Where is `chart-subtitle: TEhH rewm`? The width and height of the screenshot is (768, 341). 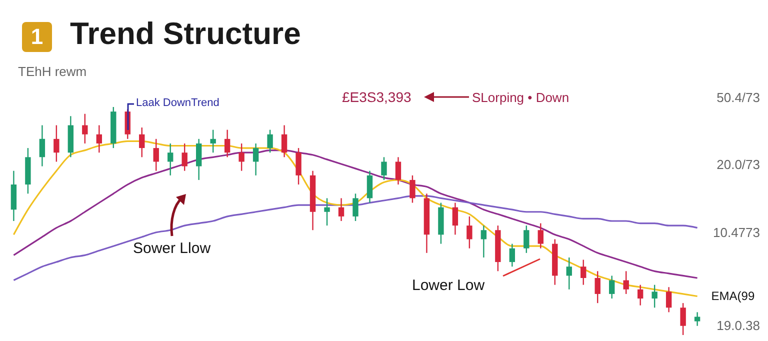 chart-subtitle: TEhH rewm is located at coordinates (52, 71).